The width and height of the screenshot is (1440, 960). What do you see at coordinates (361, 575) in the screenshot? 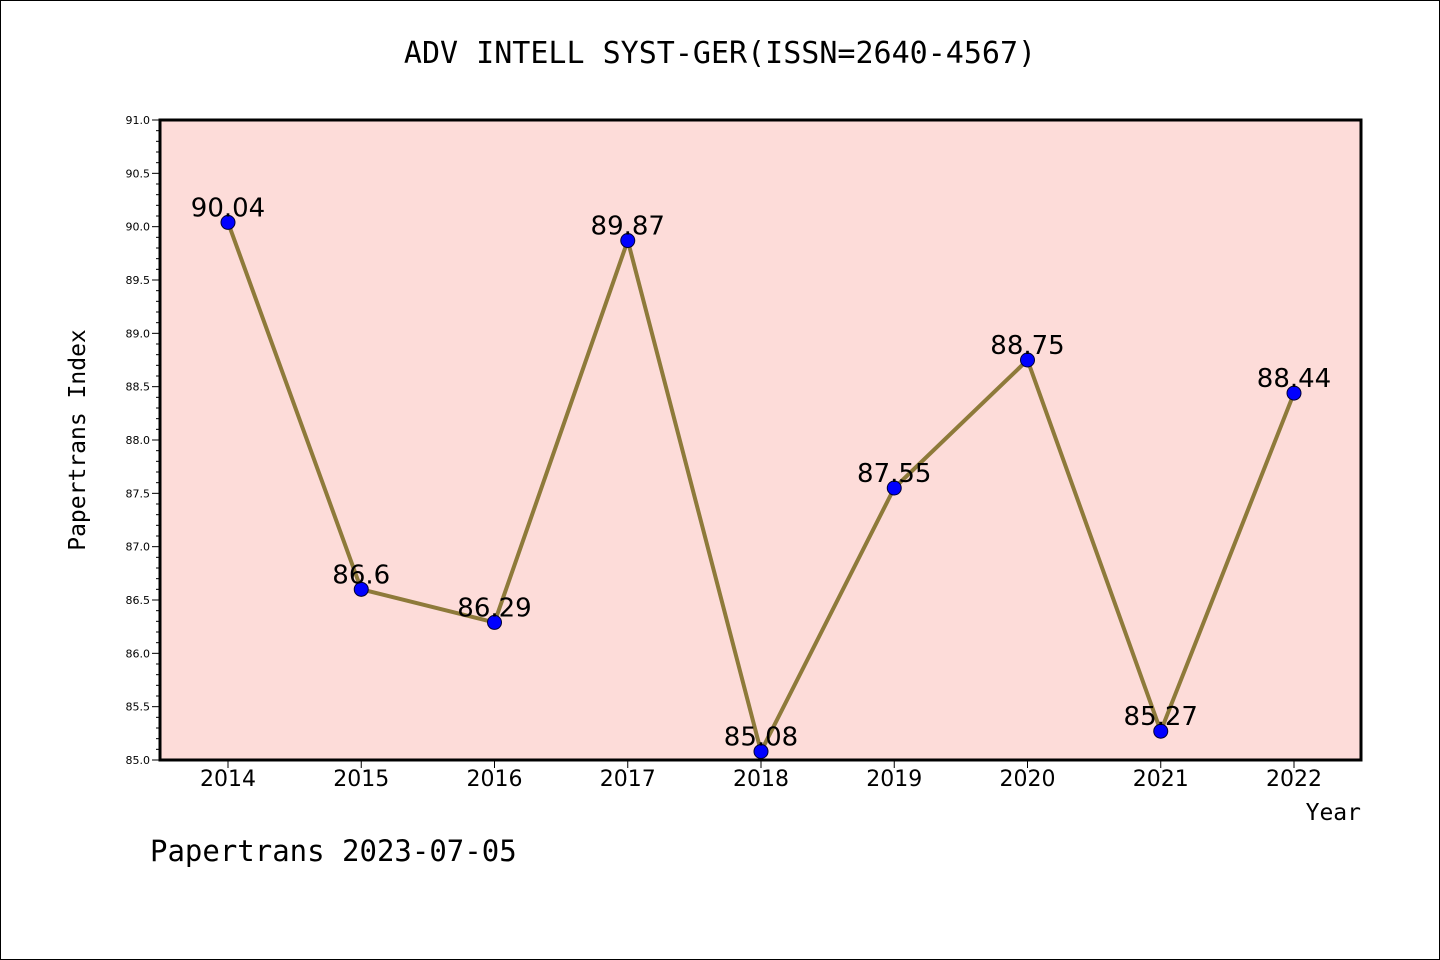
I see `data-label: 86.6` at bounding box center [361, 575].